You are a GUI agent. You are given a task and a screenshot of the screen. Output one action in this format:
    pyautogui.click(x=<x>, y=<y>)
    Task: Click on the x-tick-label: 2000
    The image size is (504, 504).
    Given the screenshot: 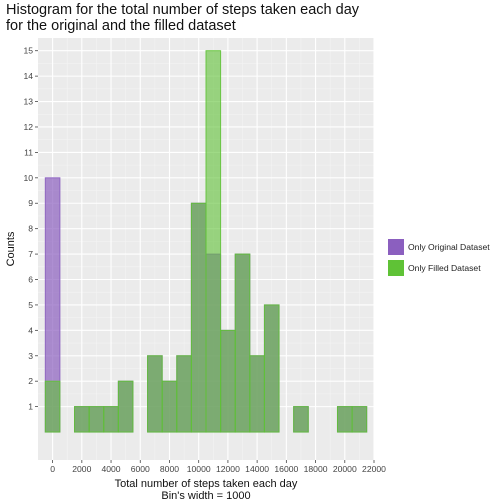 What is the action you would take?
    pyautogui.click(x=81, y=469)
    